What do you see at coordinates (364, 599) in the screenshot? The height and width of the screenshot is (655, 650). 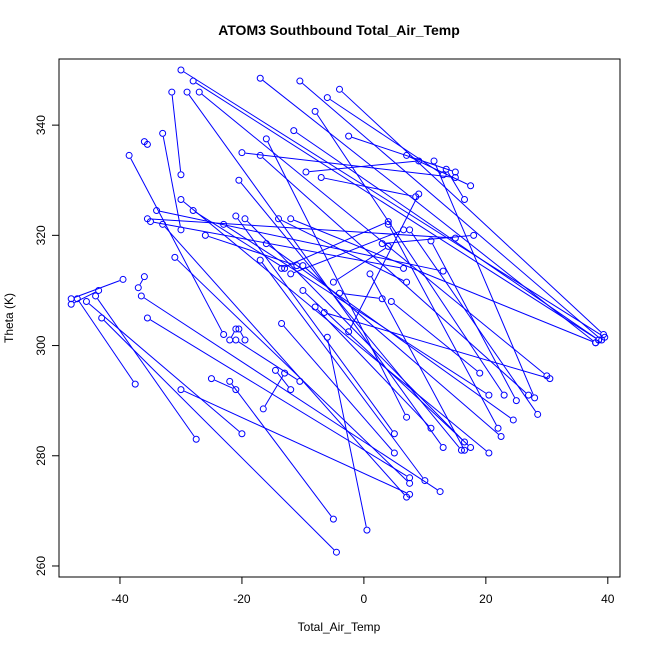 I see `x-tick-label: 0` at bounding box center [364, 599].